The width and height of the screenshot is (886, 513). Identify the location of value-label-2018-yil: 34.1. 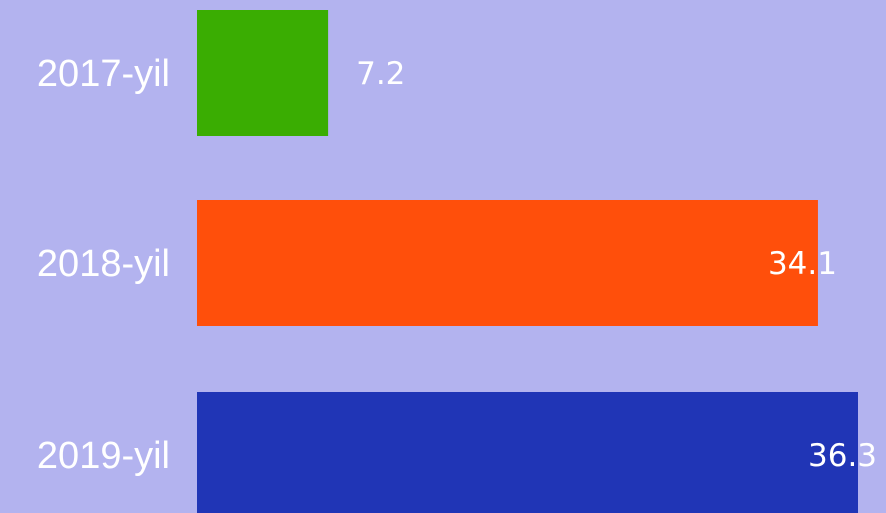
(802, 264).